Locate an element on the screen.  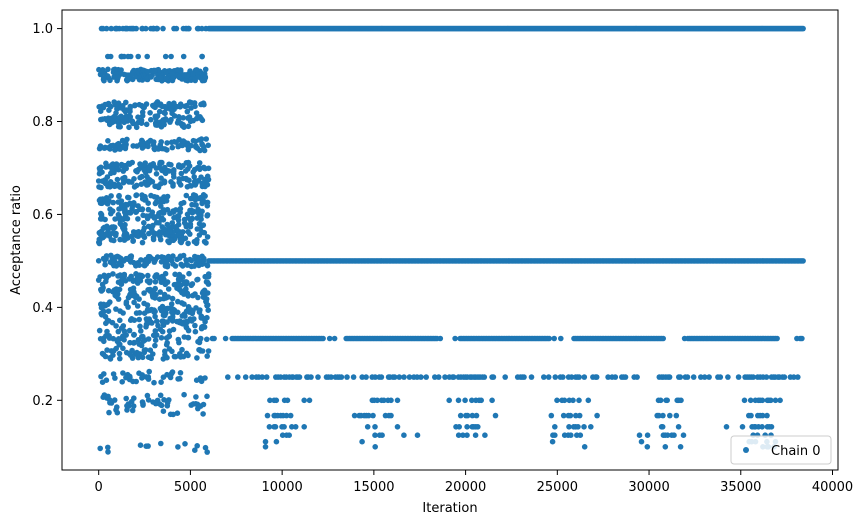
x-tick-label: 40000 is located at coordinates (832, 487).